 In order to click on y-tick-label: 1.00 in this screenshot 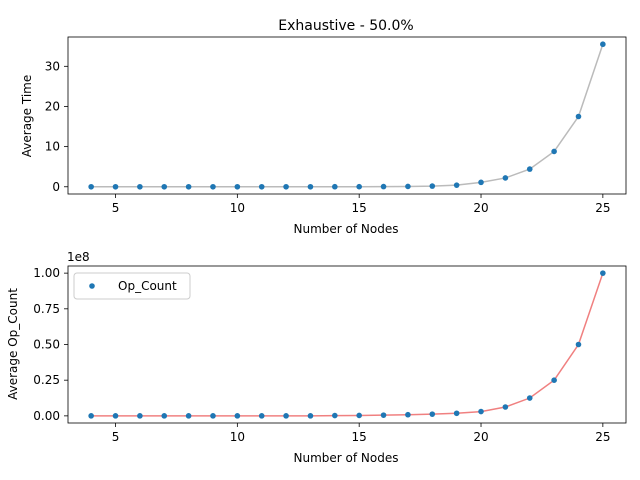, I will do `click(46, 273)`.